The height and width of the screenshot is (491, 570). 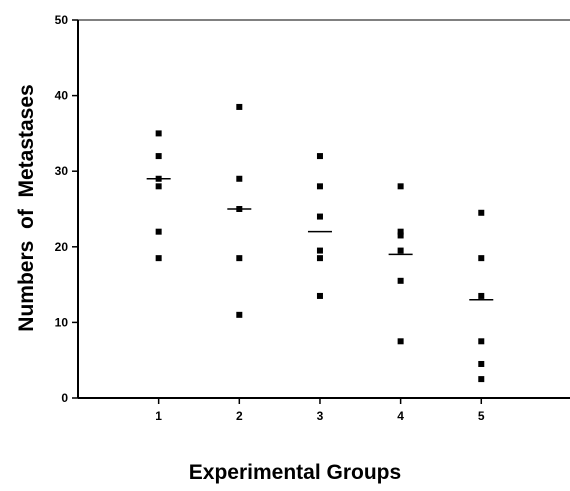 What do you see at coordinates (62, 322) in the screenshot?
I see `y-tick-label: 10` at bounding box center [62, 322].